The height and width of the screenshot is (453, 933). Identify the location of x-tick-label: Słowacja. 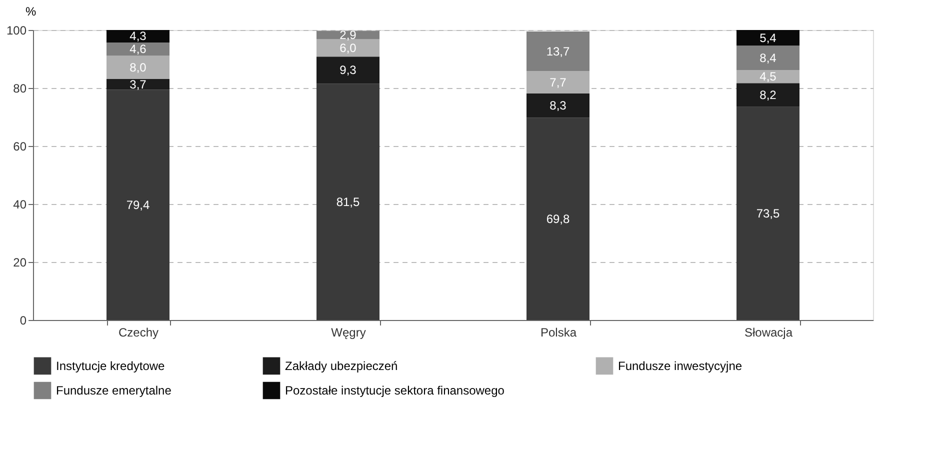
(768, 333).